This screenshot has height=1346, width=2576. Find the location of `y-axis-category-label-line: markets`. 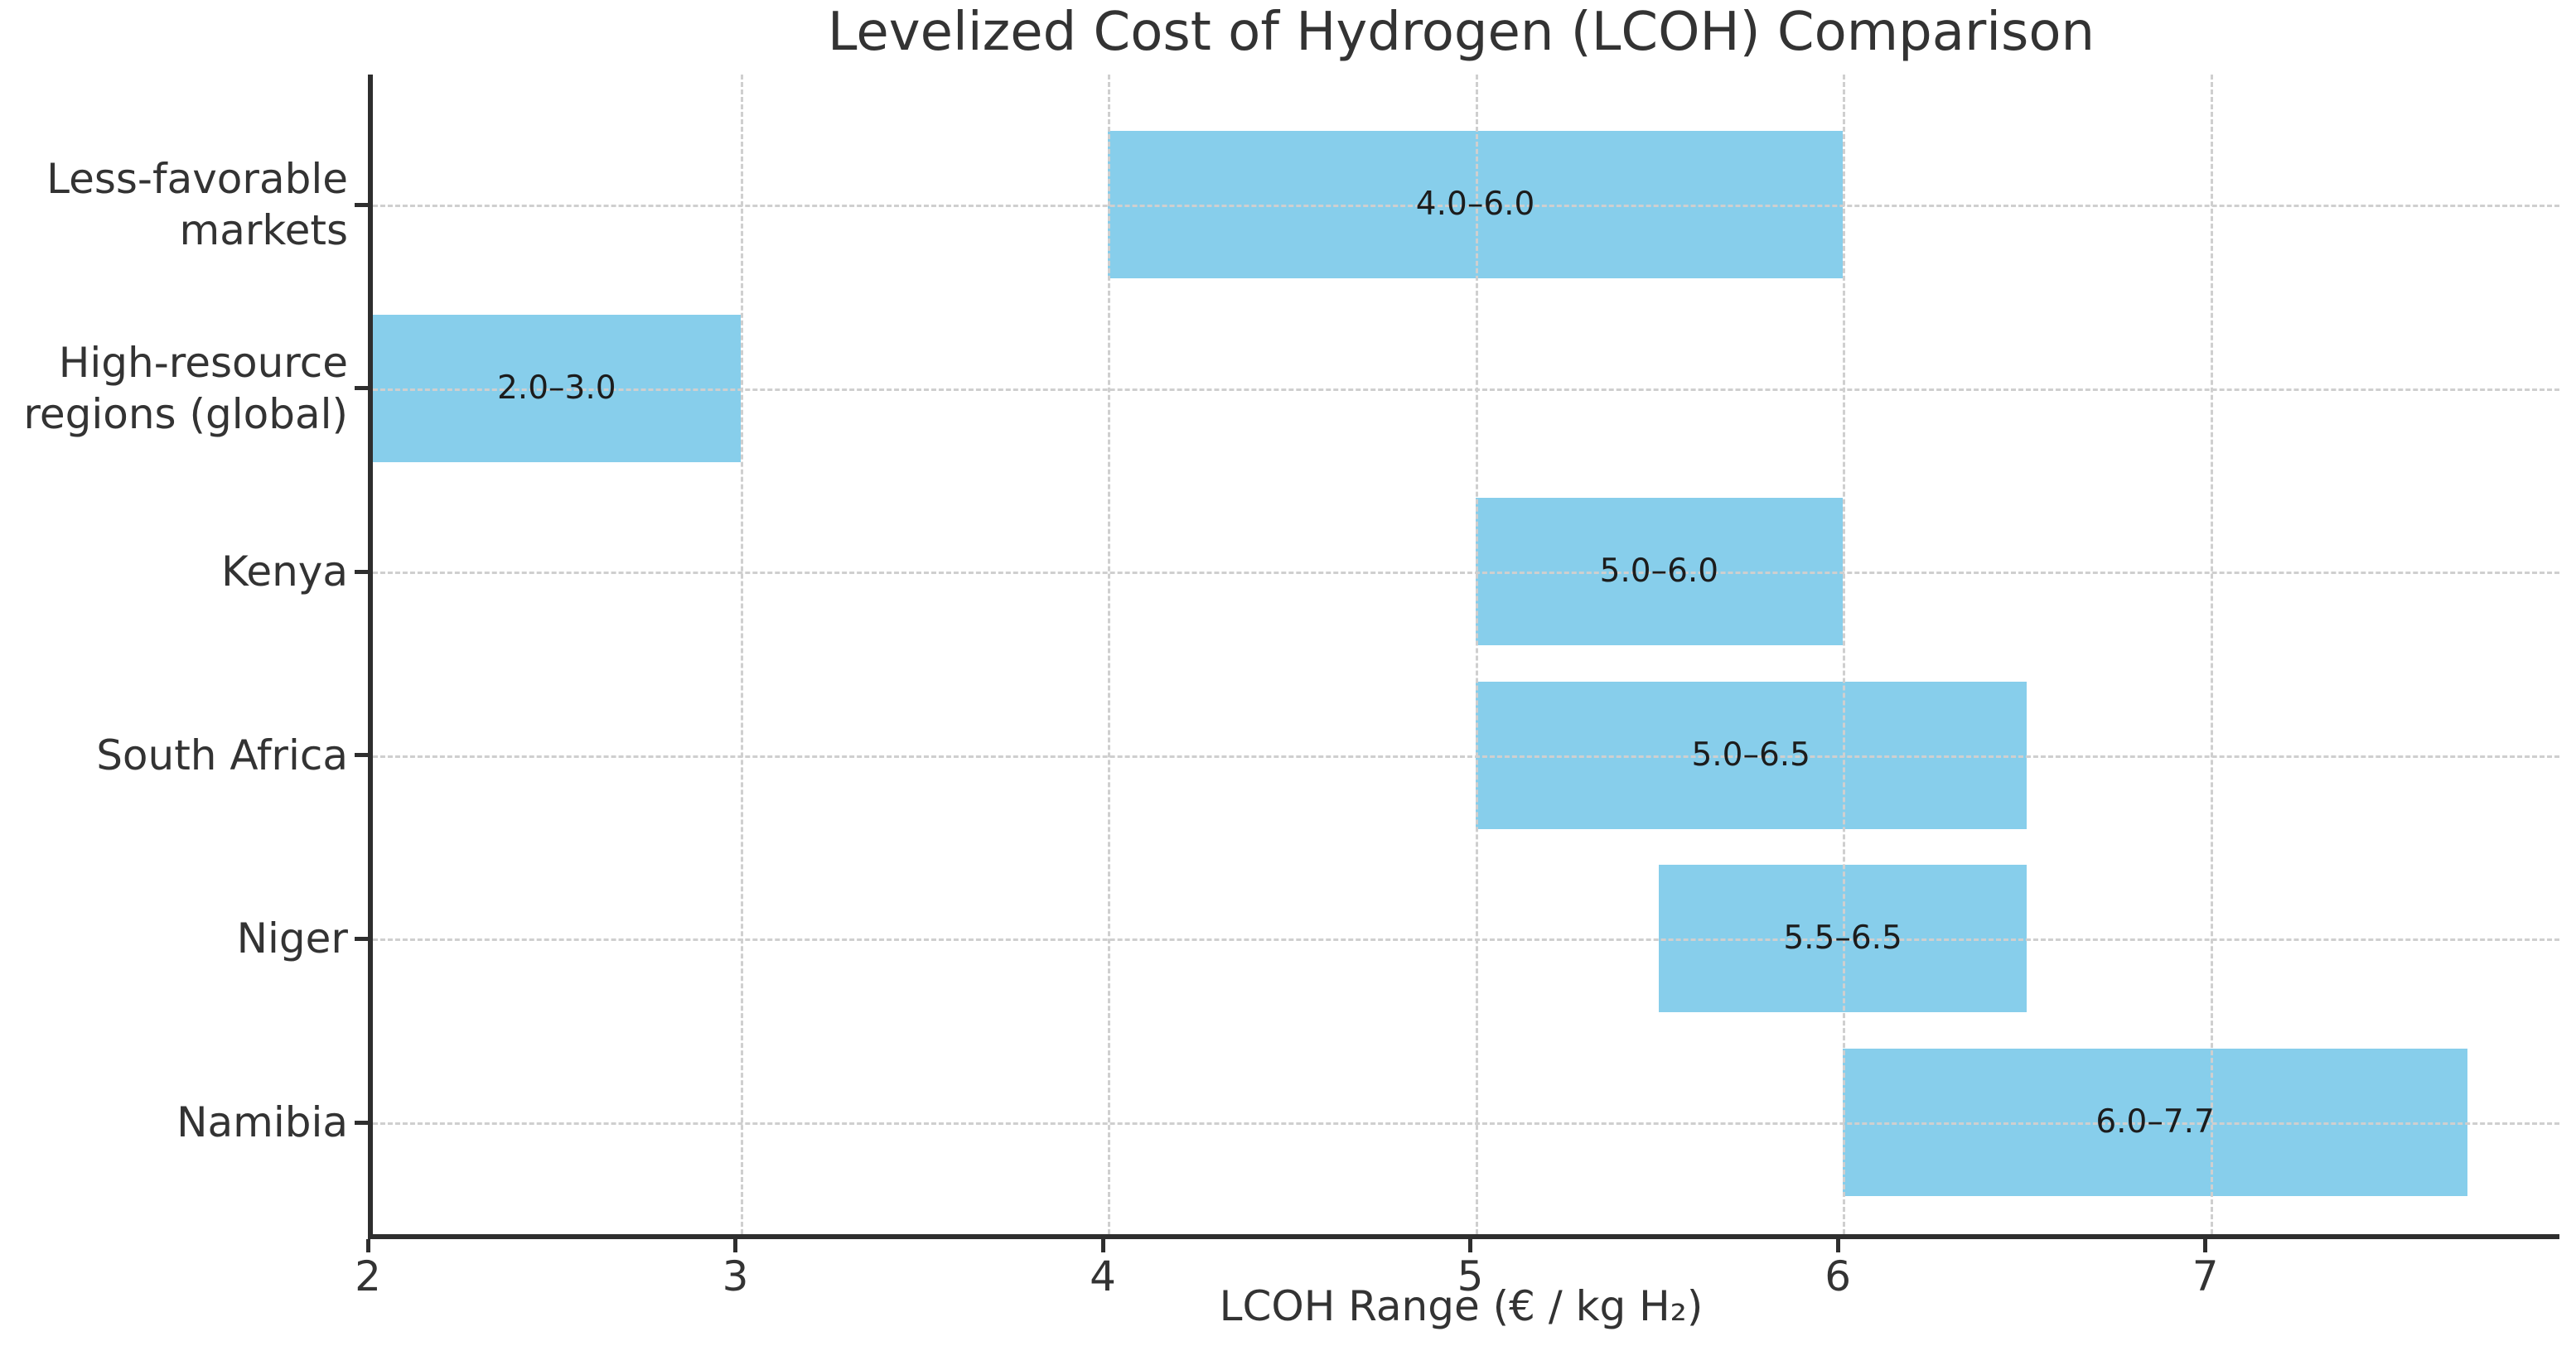

y-axis-category-label-line: markets is located at coordinates (264, 230).